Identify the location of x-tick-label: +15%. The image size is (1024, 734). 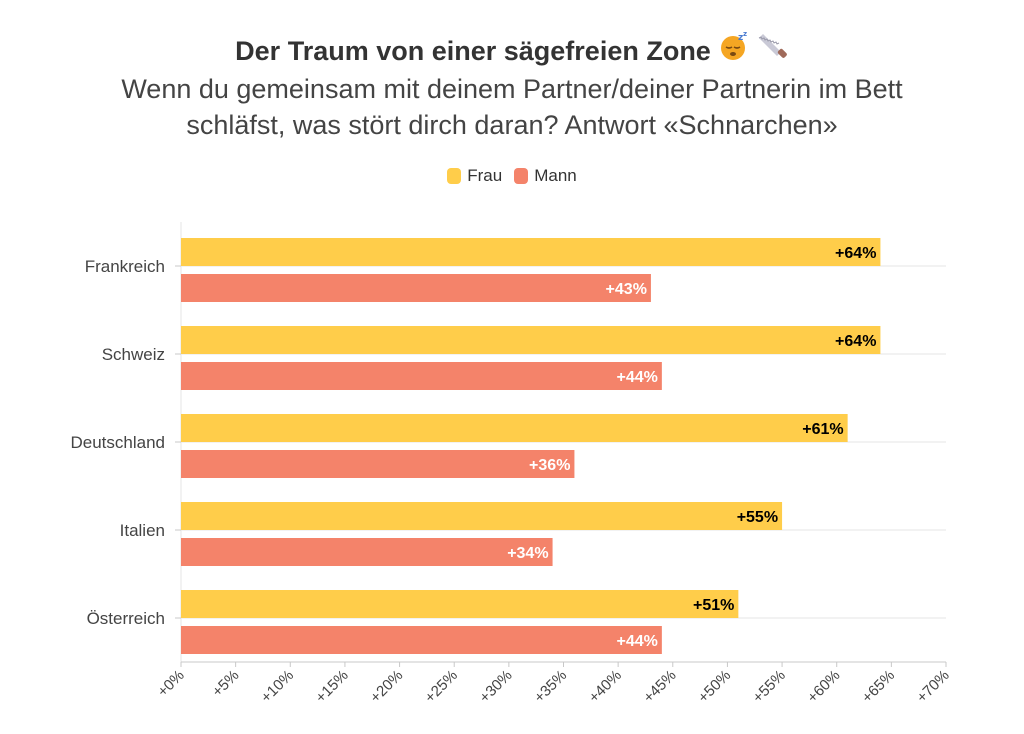
(331, 686).